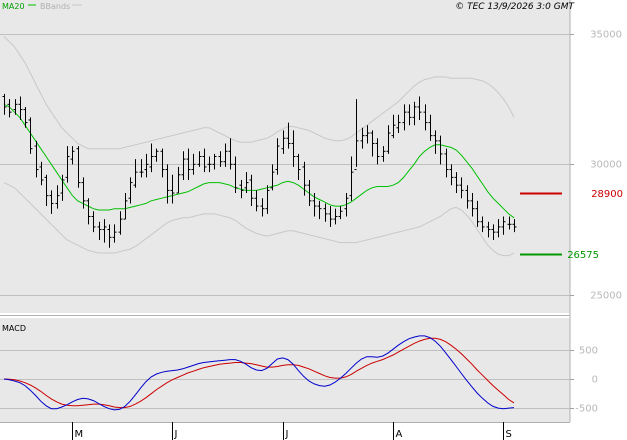 This screenshot has width=627, height=440. I want to click on macd-grid: 500 0 -500, so click(299, 380).